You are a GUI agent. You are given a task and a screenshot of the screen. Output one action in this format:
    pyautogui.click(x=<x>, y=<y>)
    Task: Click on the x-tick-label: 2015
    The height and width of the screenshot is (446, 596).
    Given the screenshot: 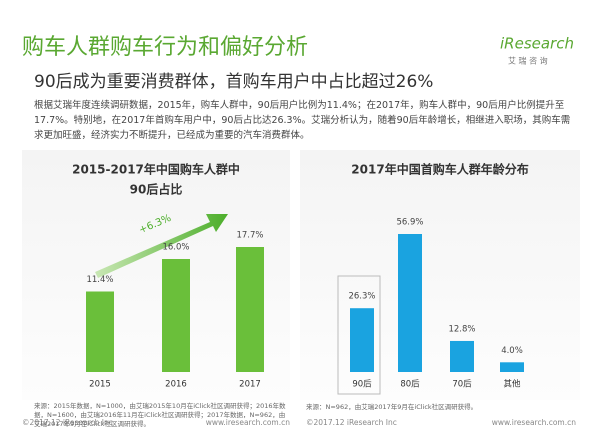 What is the action you would take?
    pyautogui.click(x=100, y=385)
    